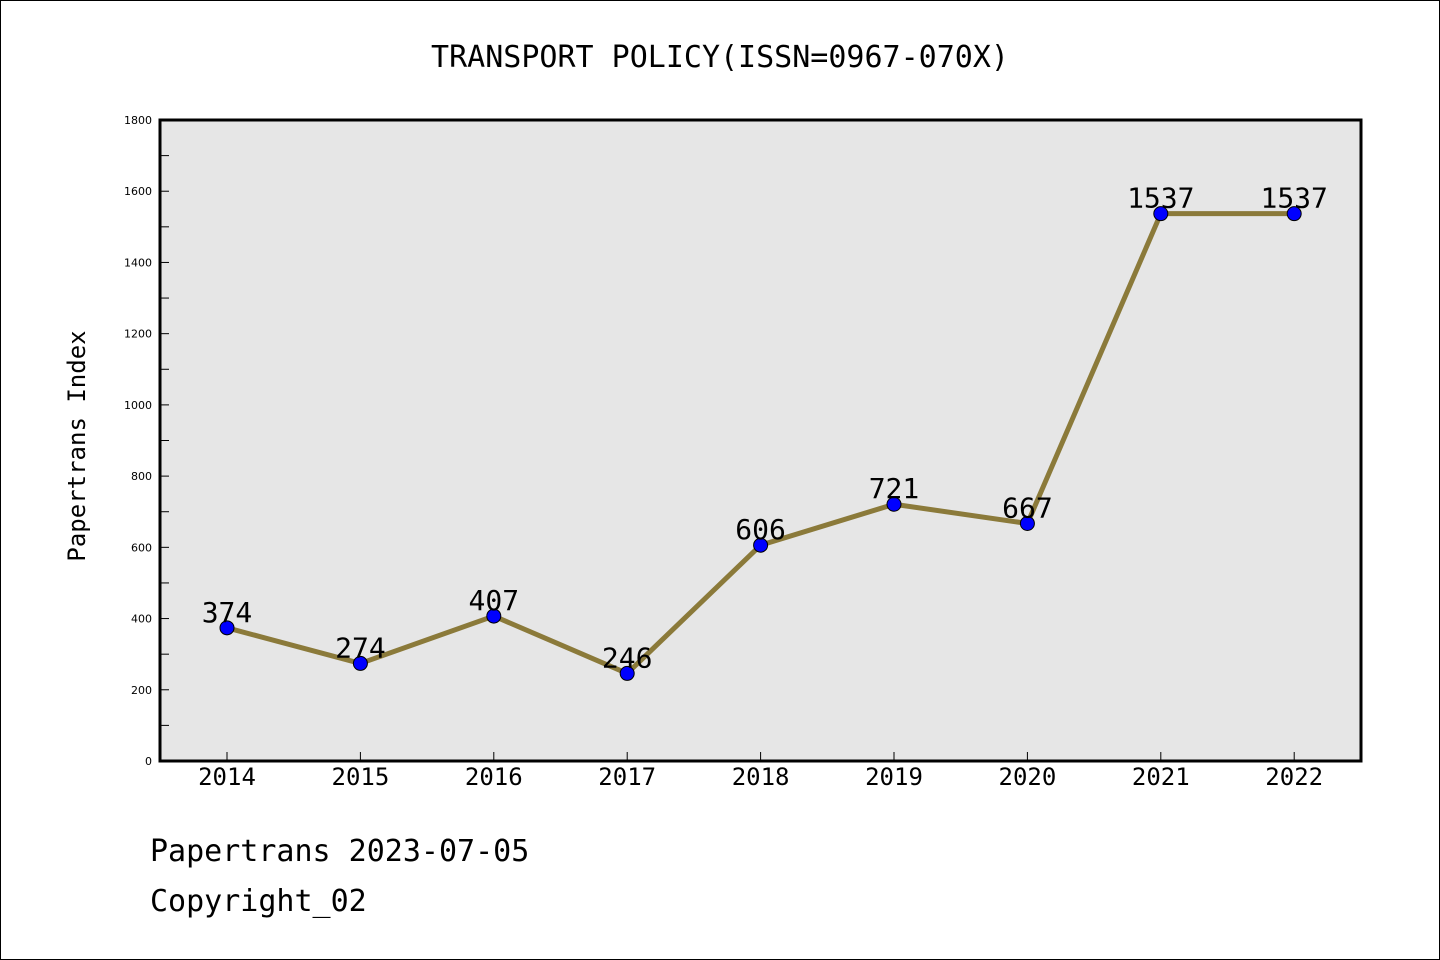 Image resolution: width=1440 pixels, height=960 pixels. Describe the element at coordinates (138, 191) in the screenshot. I see `y-tick-label: 1600` at that location.